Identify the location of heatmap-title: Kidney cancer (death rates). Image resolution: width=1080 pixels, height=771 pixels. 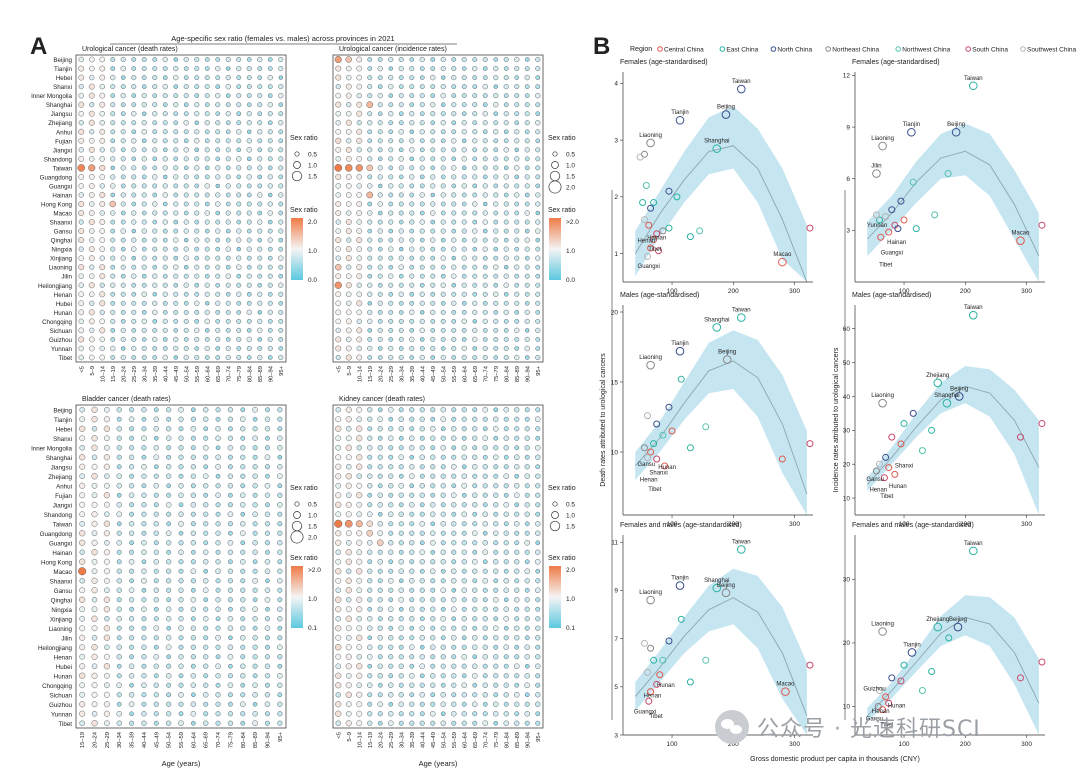
(382, 399).